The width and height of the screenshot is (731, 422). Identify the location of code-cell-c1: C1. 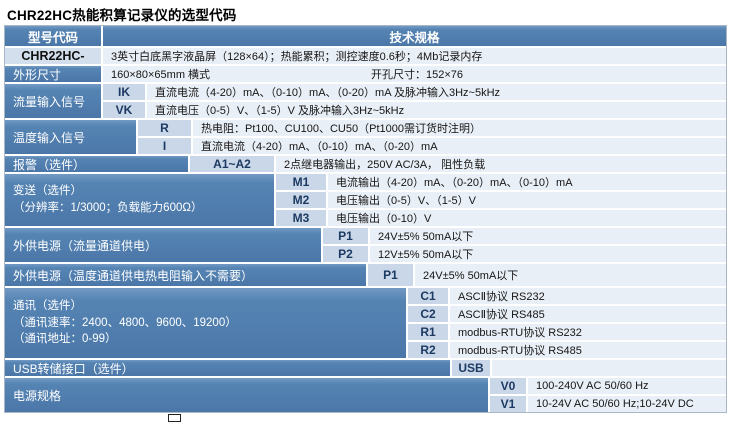
(428, 296).